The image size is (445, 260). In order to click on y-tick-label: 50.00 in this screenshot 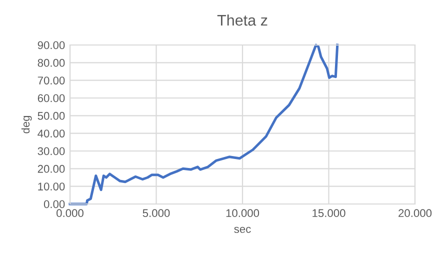, I will do `click(51, 116)`.